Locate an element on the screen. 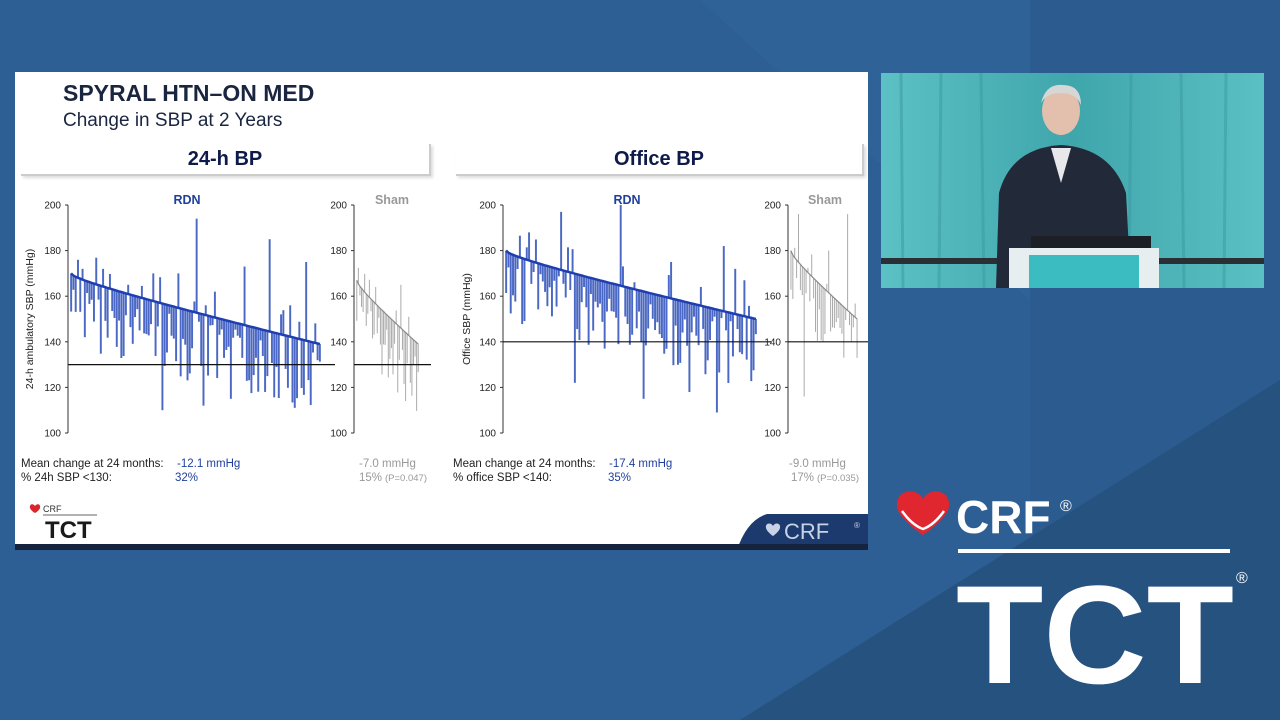 The width and height of the screenshot is (1280, 720). crf-tct-logo: CRF ® TCT ® is located at coordinates (1072, 593).